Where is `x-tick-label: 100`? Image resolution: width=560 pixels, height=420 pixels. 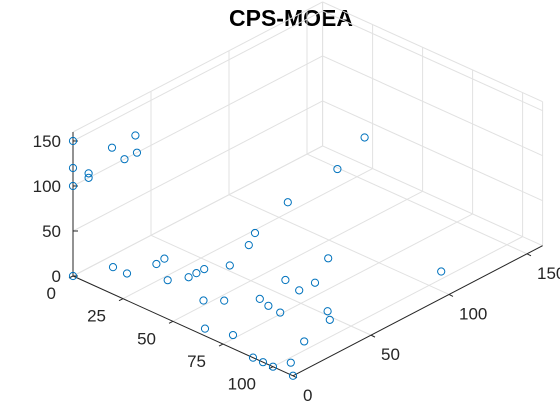
x-tick-label: 100 is located at coordinates (242, 384).